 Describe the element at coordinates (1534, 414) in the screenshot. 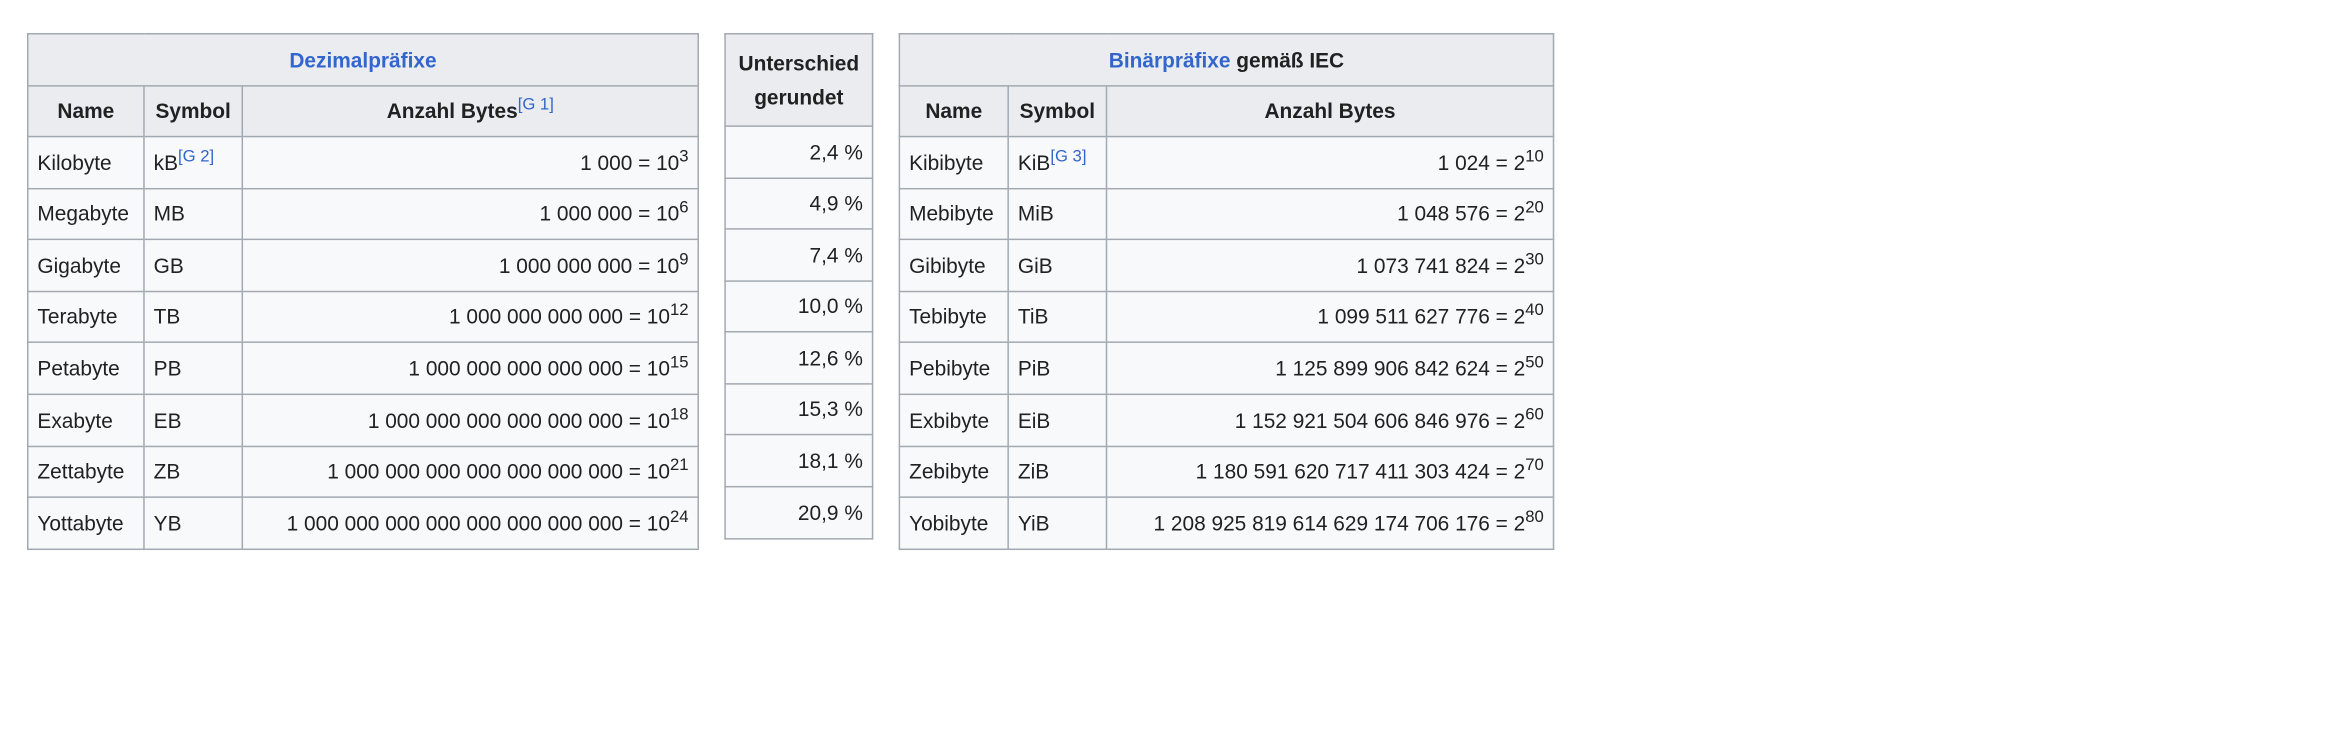

I see `exponent: 60` at that location.